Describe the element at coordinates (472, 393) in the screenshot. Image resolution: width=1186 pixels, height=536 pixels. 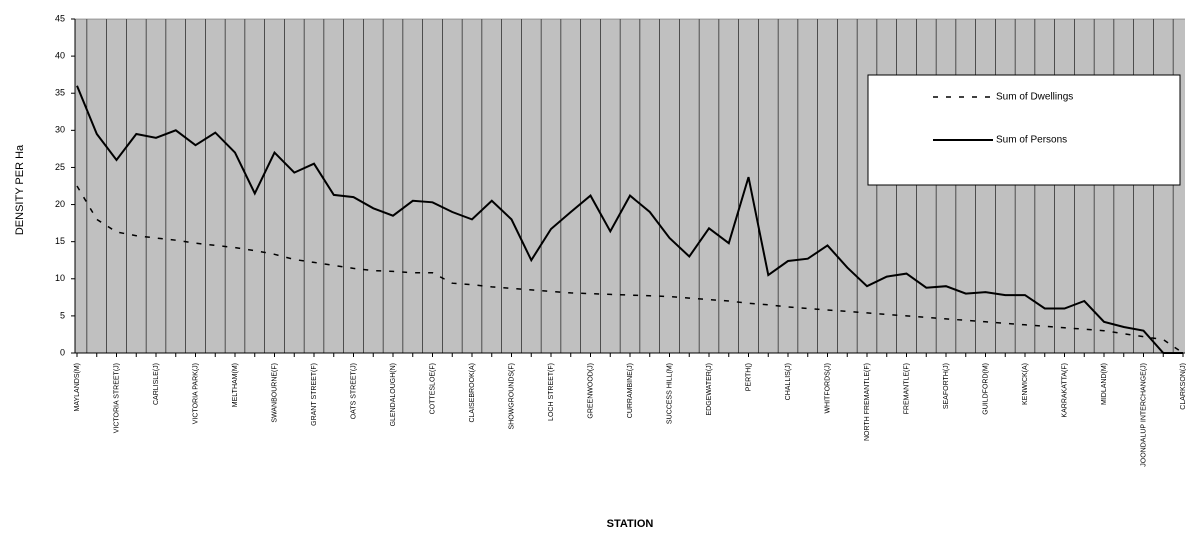
I see `x-tick-label: CLAISEBROOK(A)` at that location.